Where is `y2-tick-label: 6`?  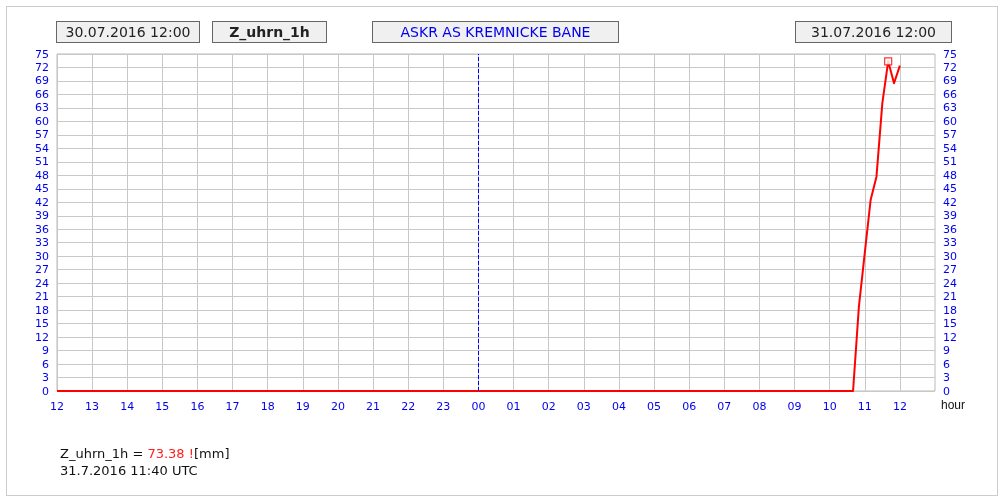
y2-tick-label: 6 is located at coordinates (946, 364).